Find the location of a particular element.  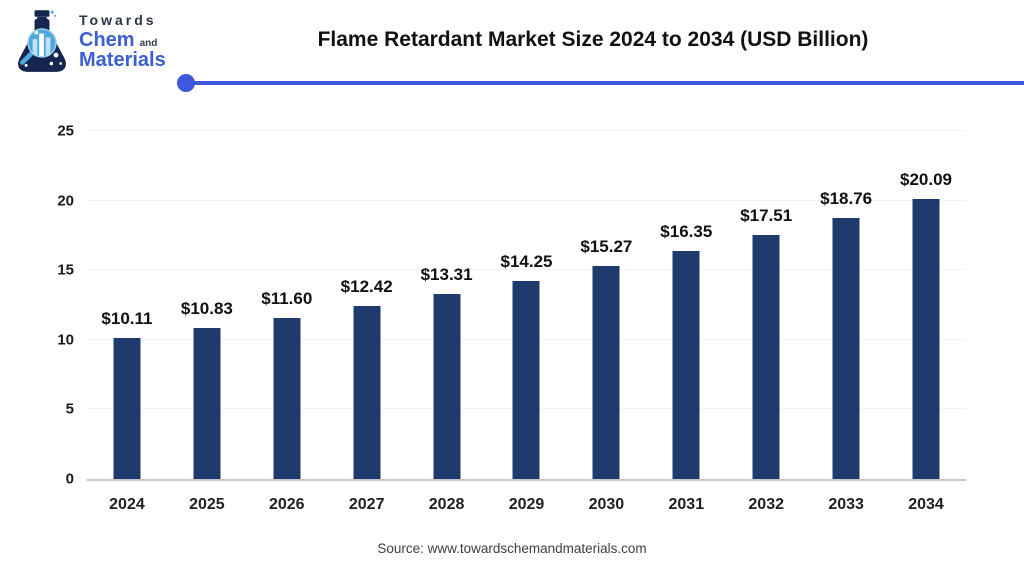

y-axis-tick-label: 10 is located at coordinates (65, 340).